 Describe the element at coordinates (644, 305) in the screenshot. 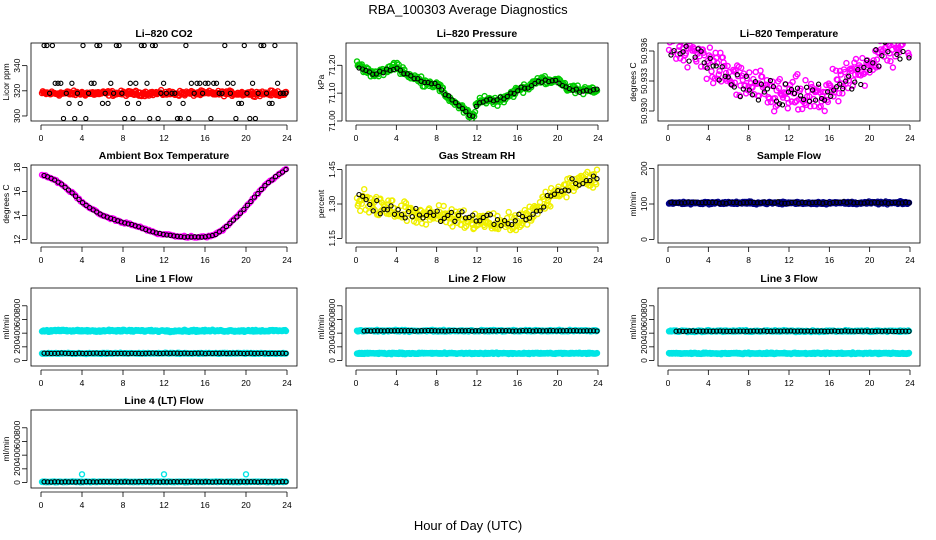

I see `y-tick-label: 800` at that location.